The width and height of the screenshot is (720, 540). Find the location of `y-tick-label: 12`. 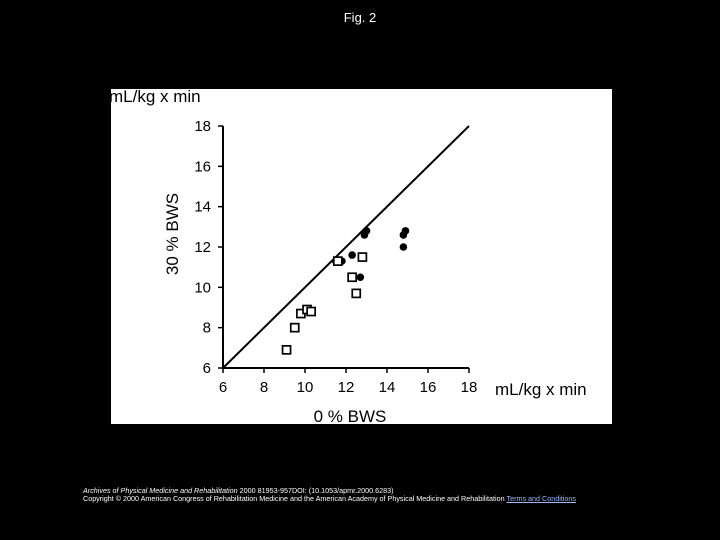

y-tick-label: 12 is located at coordinates (202, 247).